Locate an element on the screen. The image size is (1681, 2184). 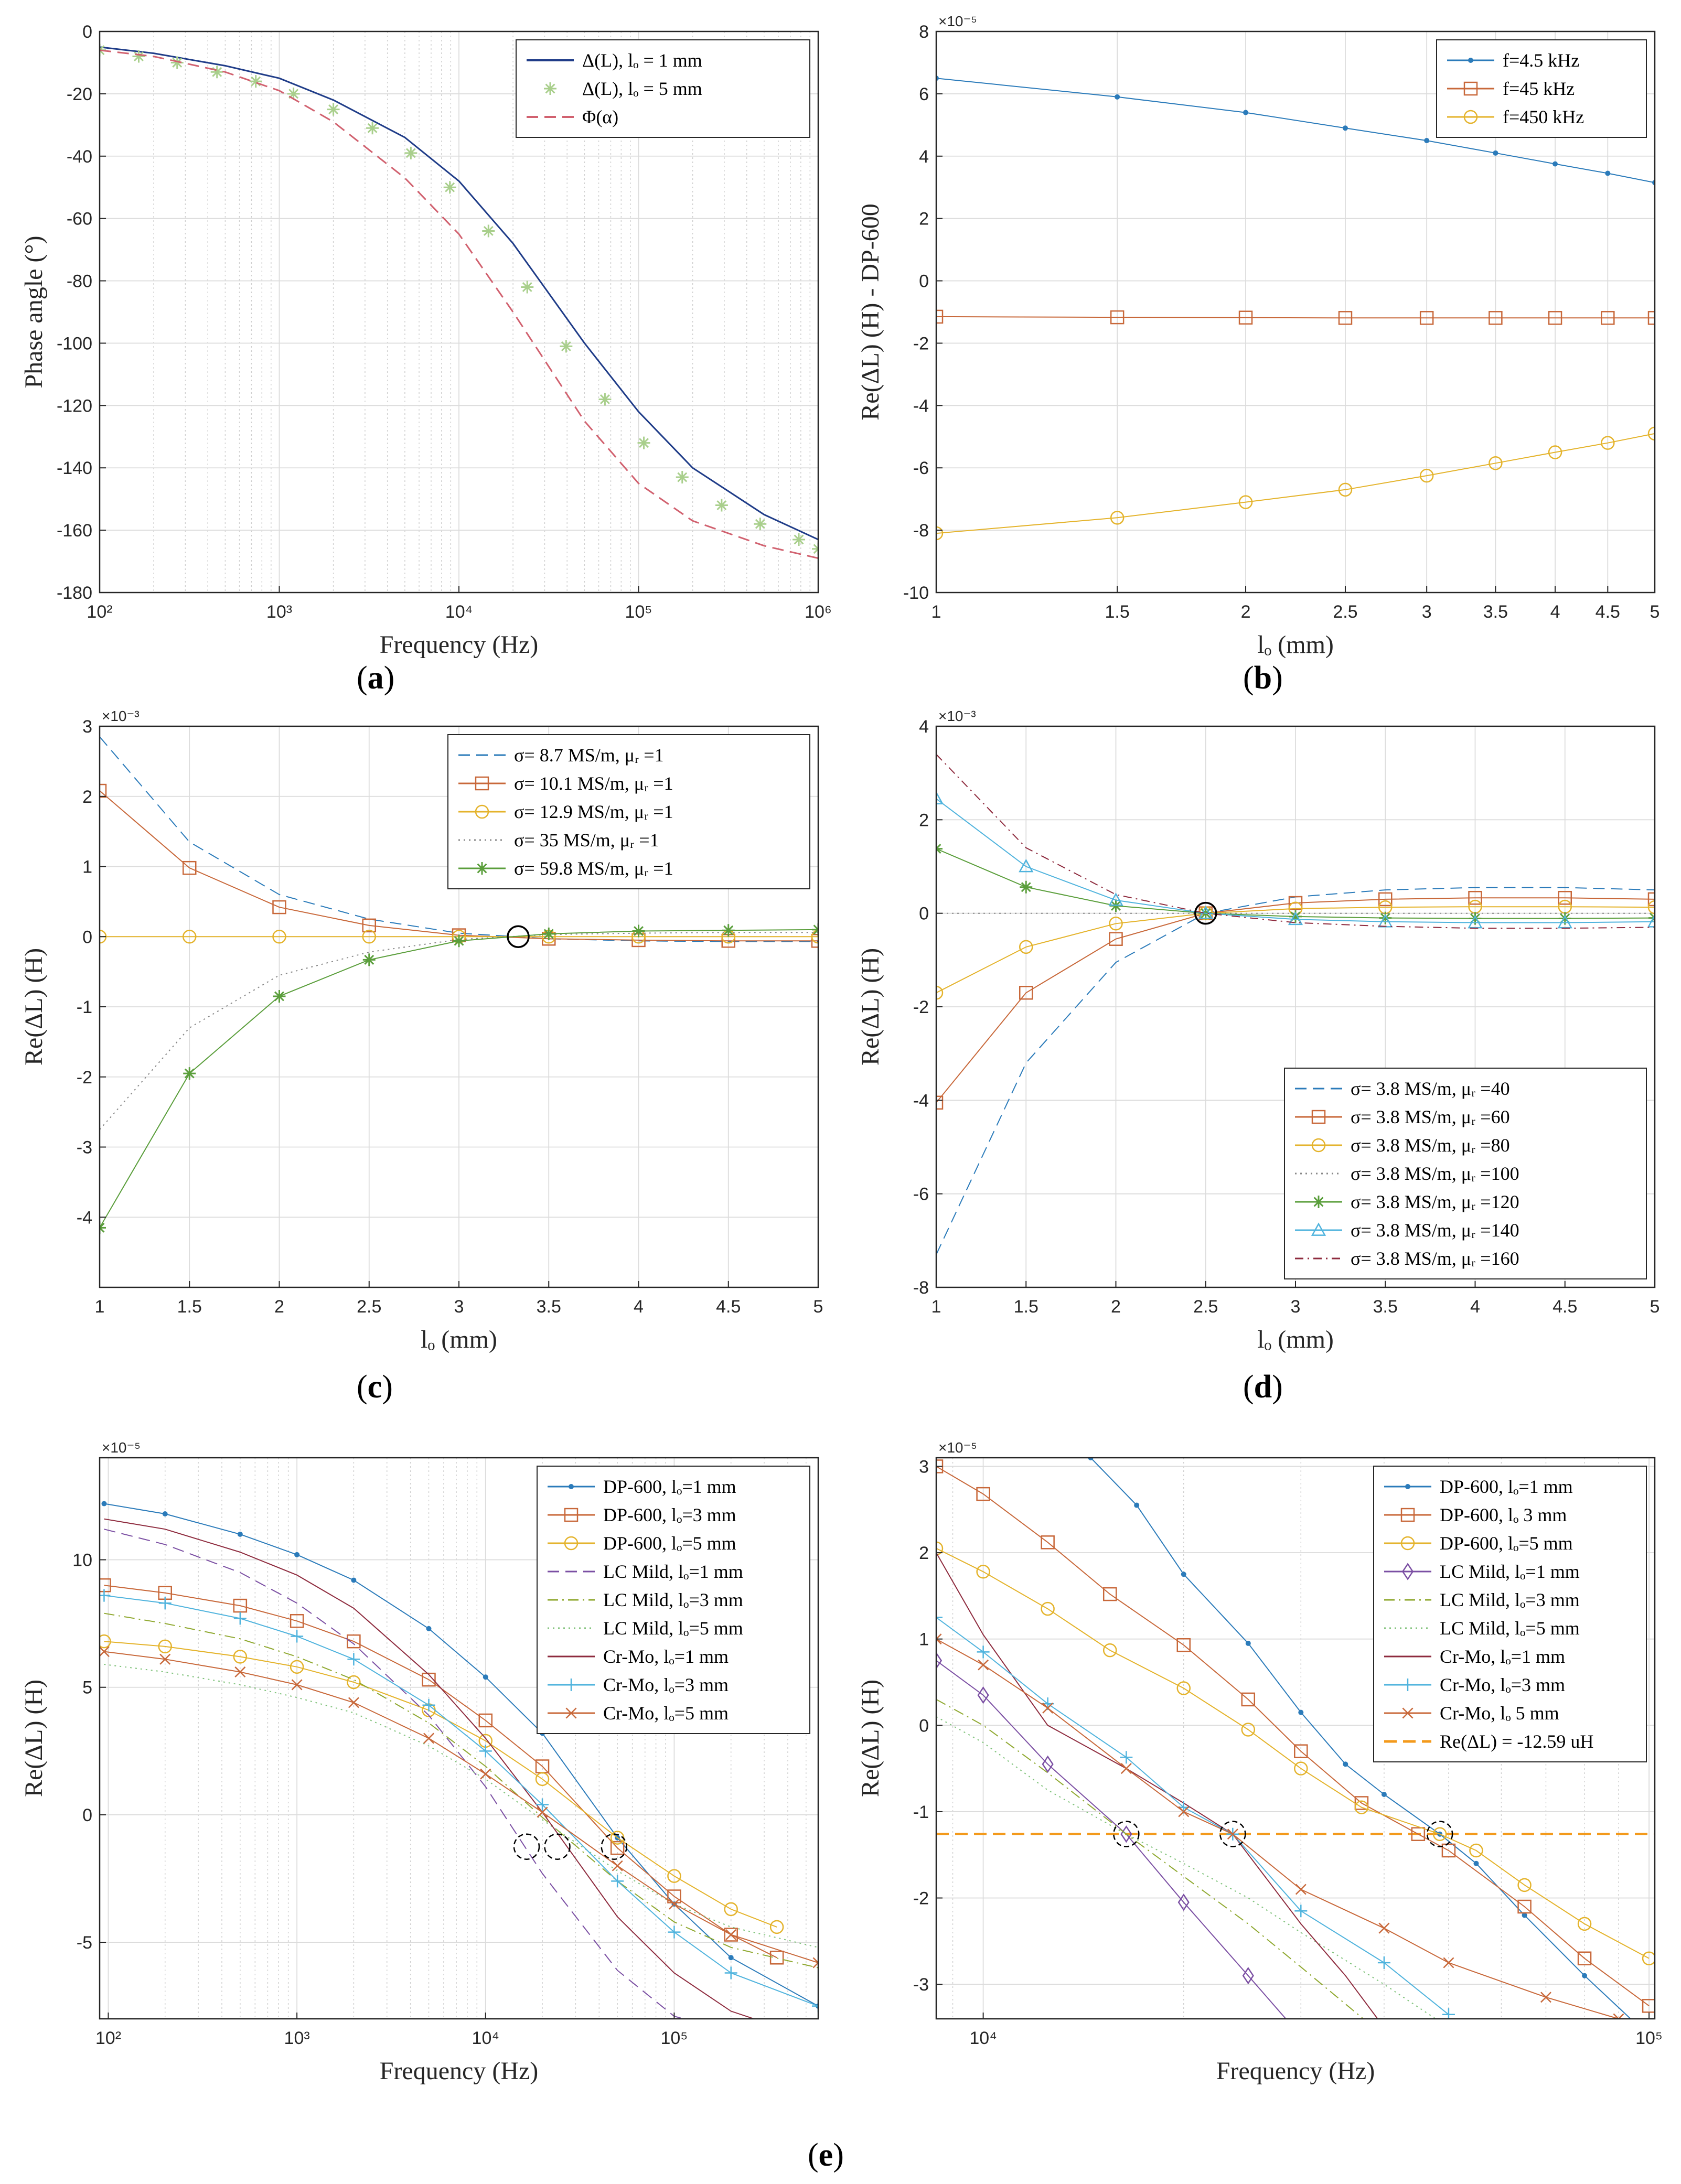
legend-label-9: Re(ΔL) = -12.59 uH is located at coordinates (1516, 1742).